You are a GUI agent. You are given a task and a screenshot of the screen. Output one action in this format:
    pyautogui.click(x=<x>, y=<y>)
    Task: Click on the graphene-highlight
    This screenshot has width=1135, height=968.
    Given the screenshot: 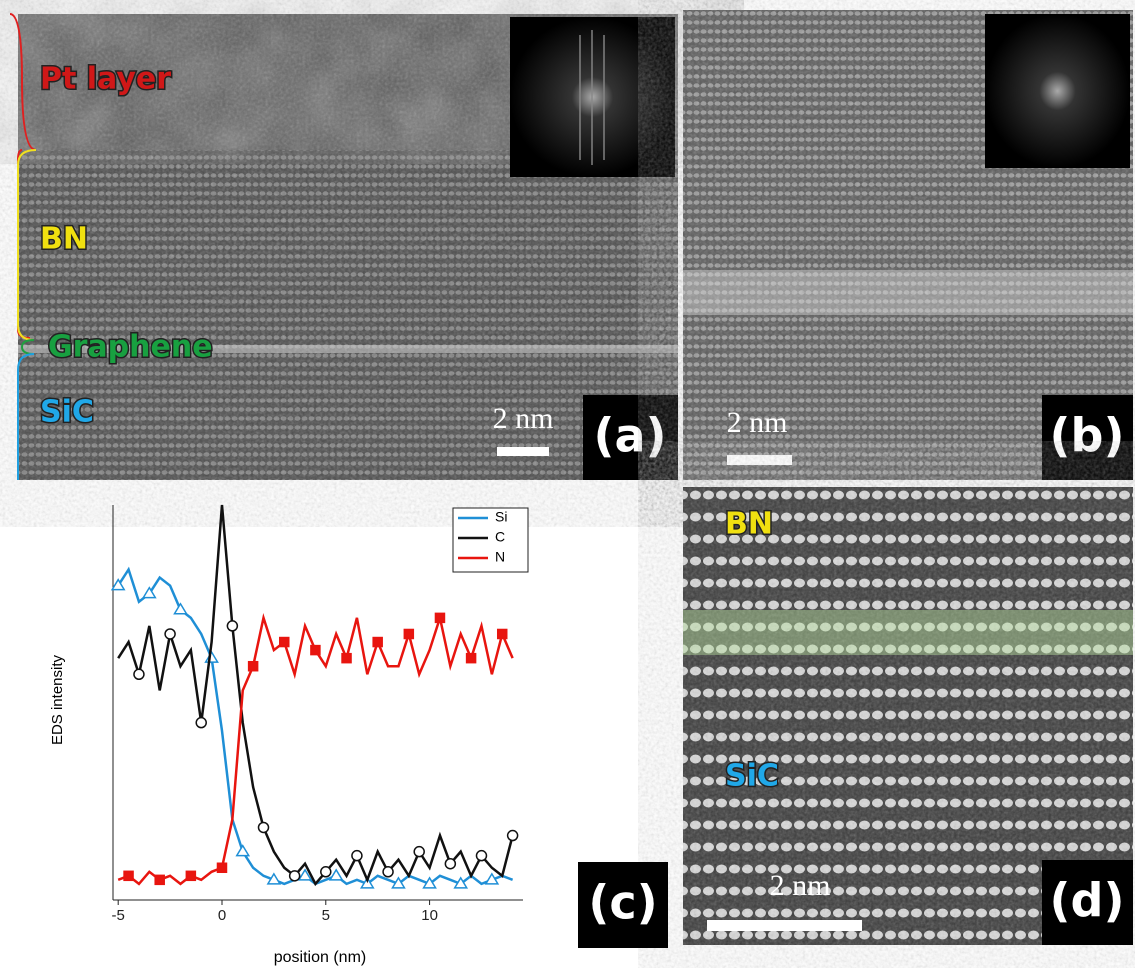 What is the action you would take?
    pyautogui.click(x=908, y=632)
    